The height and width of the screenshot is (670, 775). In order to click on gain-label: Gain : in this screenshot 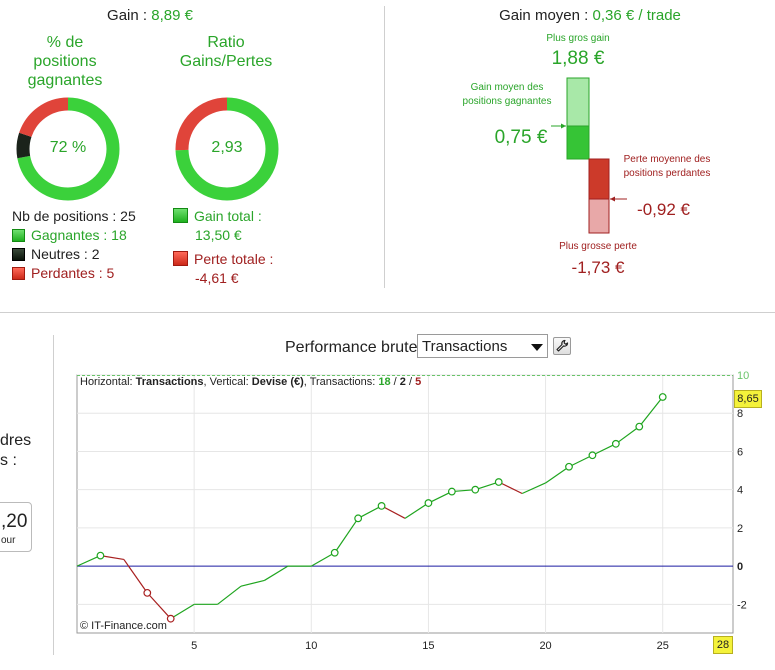, I will do `click(129, 15)`.